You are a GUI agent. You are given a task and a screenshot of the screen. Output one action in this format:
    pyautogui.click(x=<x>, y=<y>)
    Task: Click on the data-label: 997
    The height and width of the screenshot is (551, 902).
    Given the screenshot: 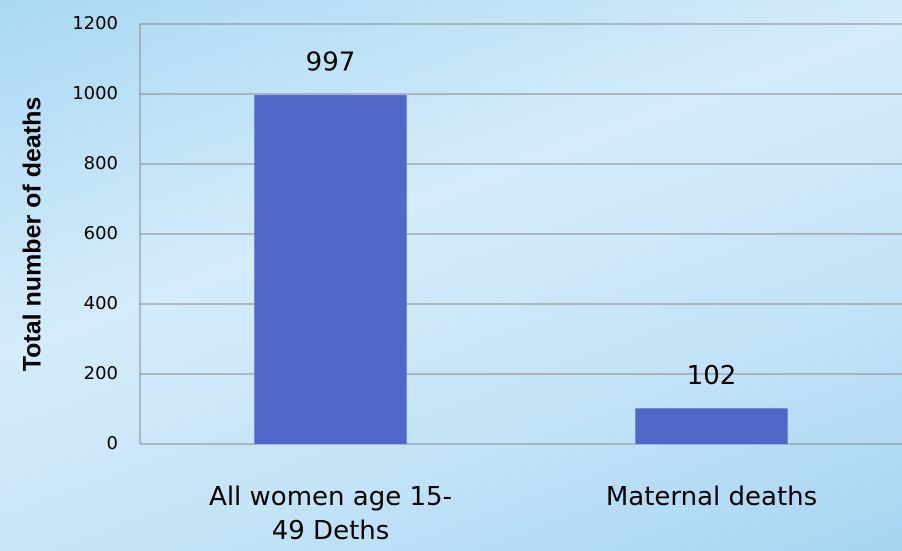 What is the action you would take?
    pyautogui.click(x=331, y=63)
    